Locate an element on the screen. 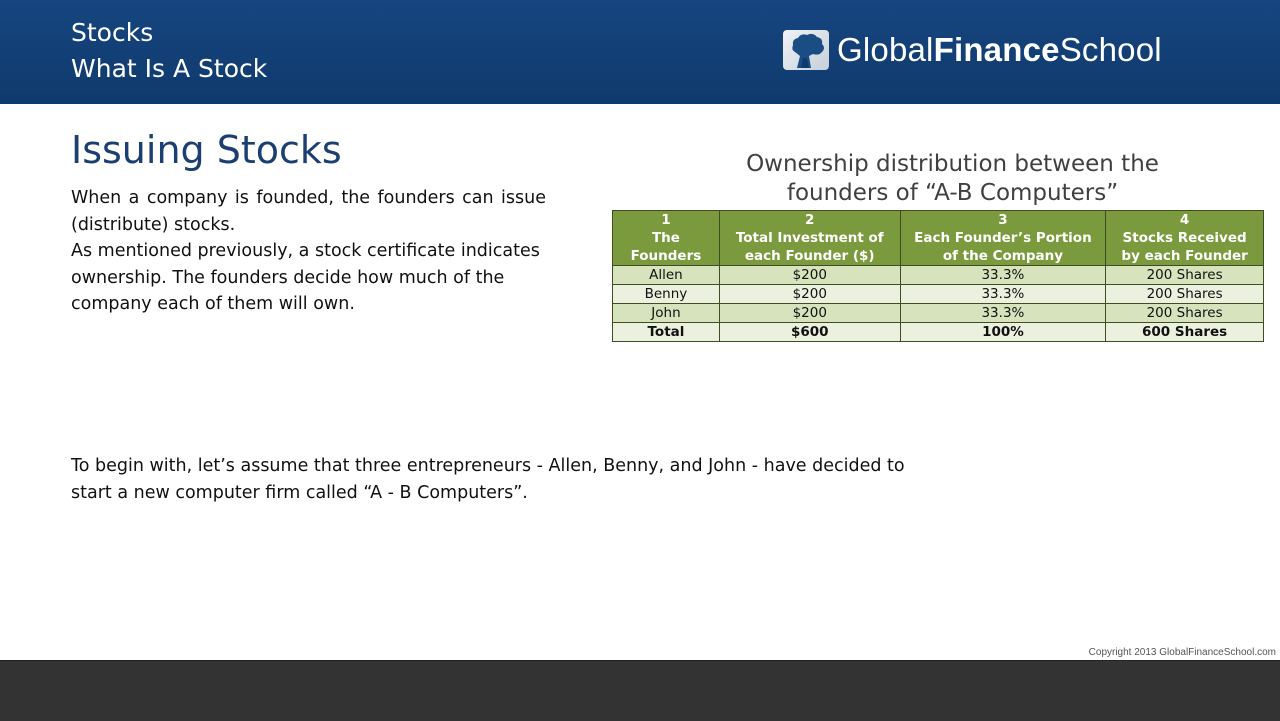  logo-text: GlobalFinanceSchool is located at coordinates (999, 50).